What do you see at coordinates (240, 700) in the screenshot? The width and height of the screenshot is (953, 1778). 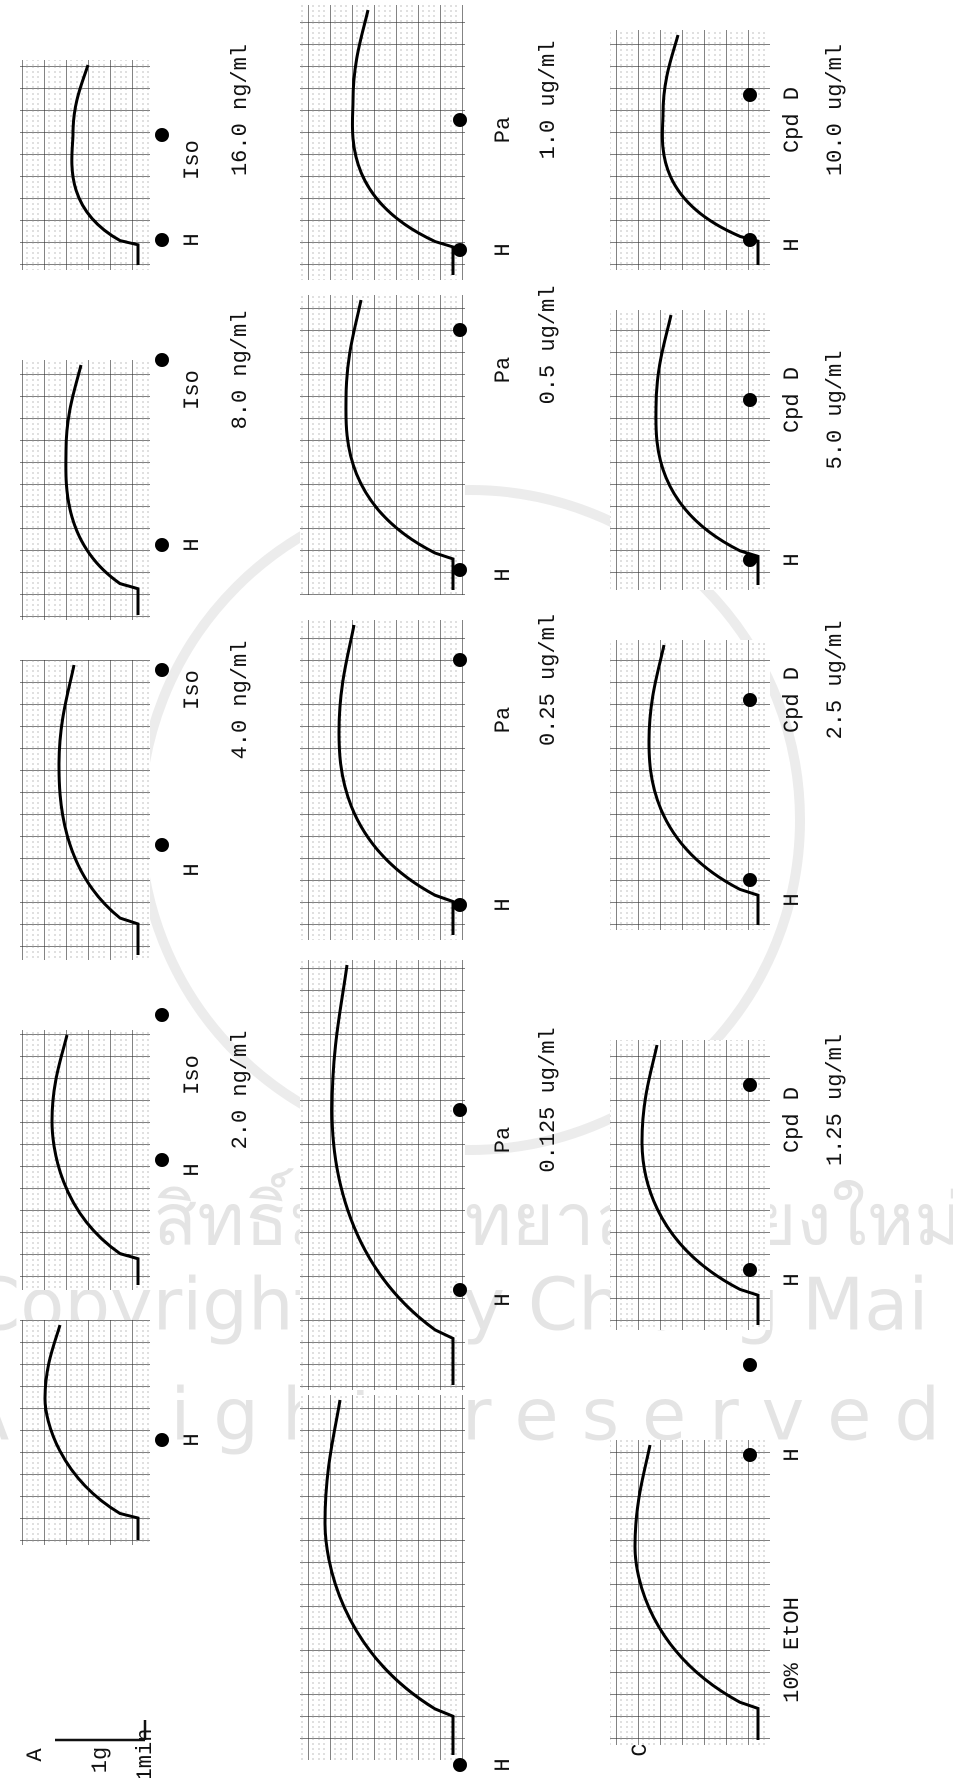 I see `concentration-label: 4.0 ng/ml` at bounding box center [240, 700].